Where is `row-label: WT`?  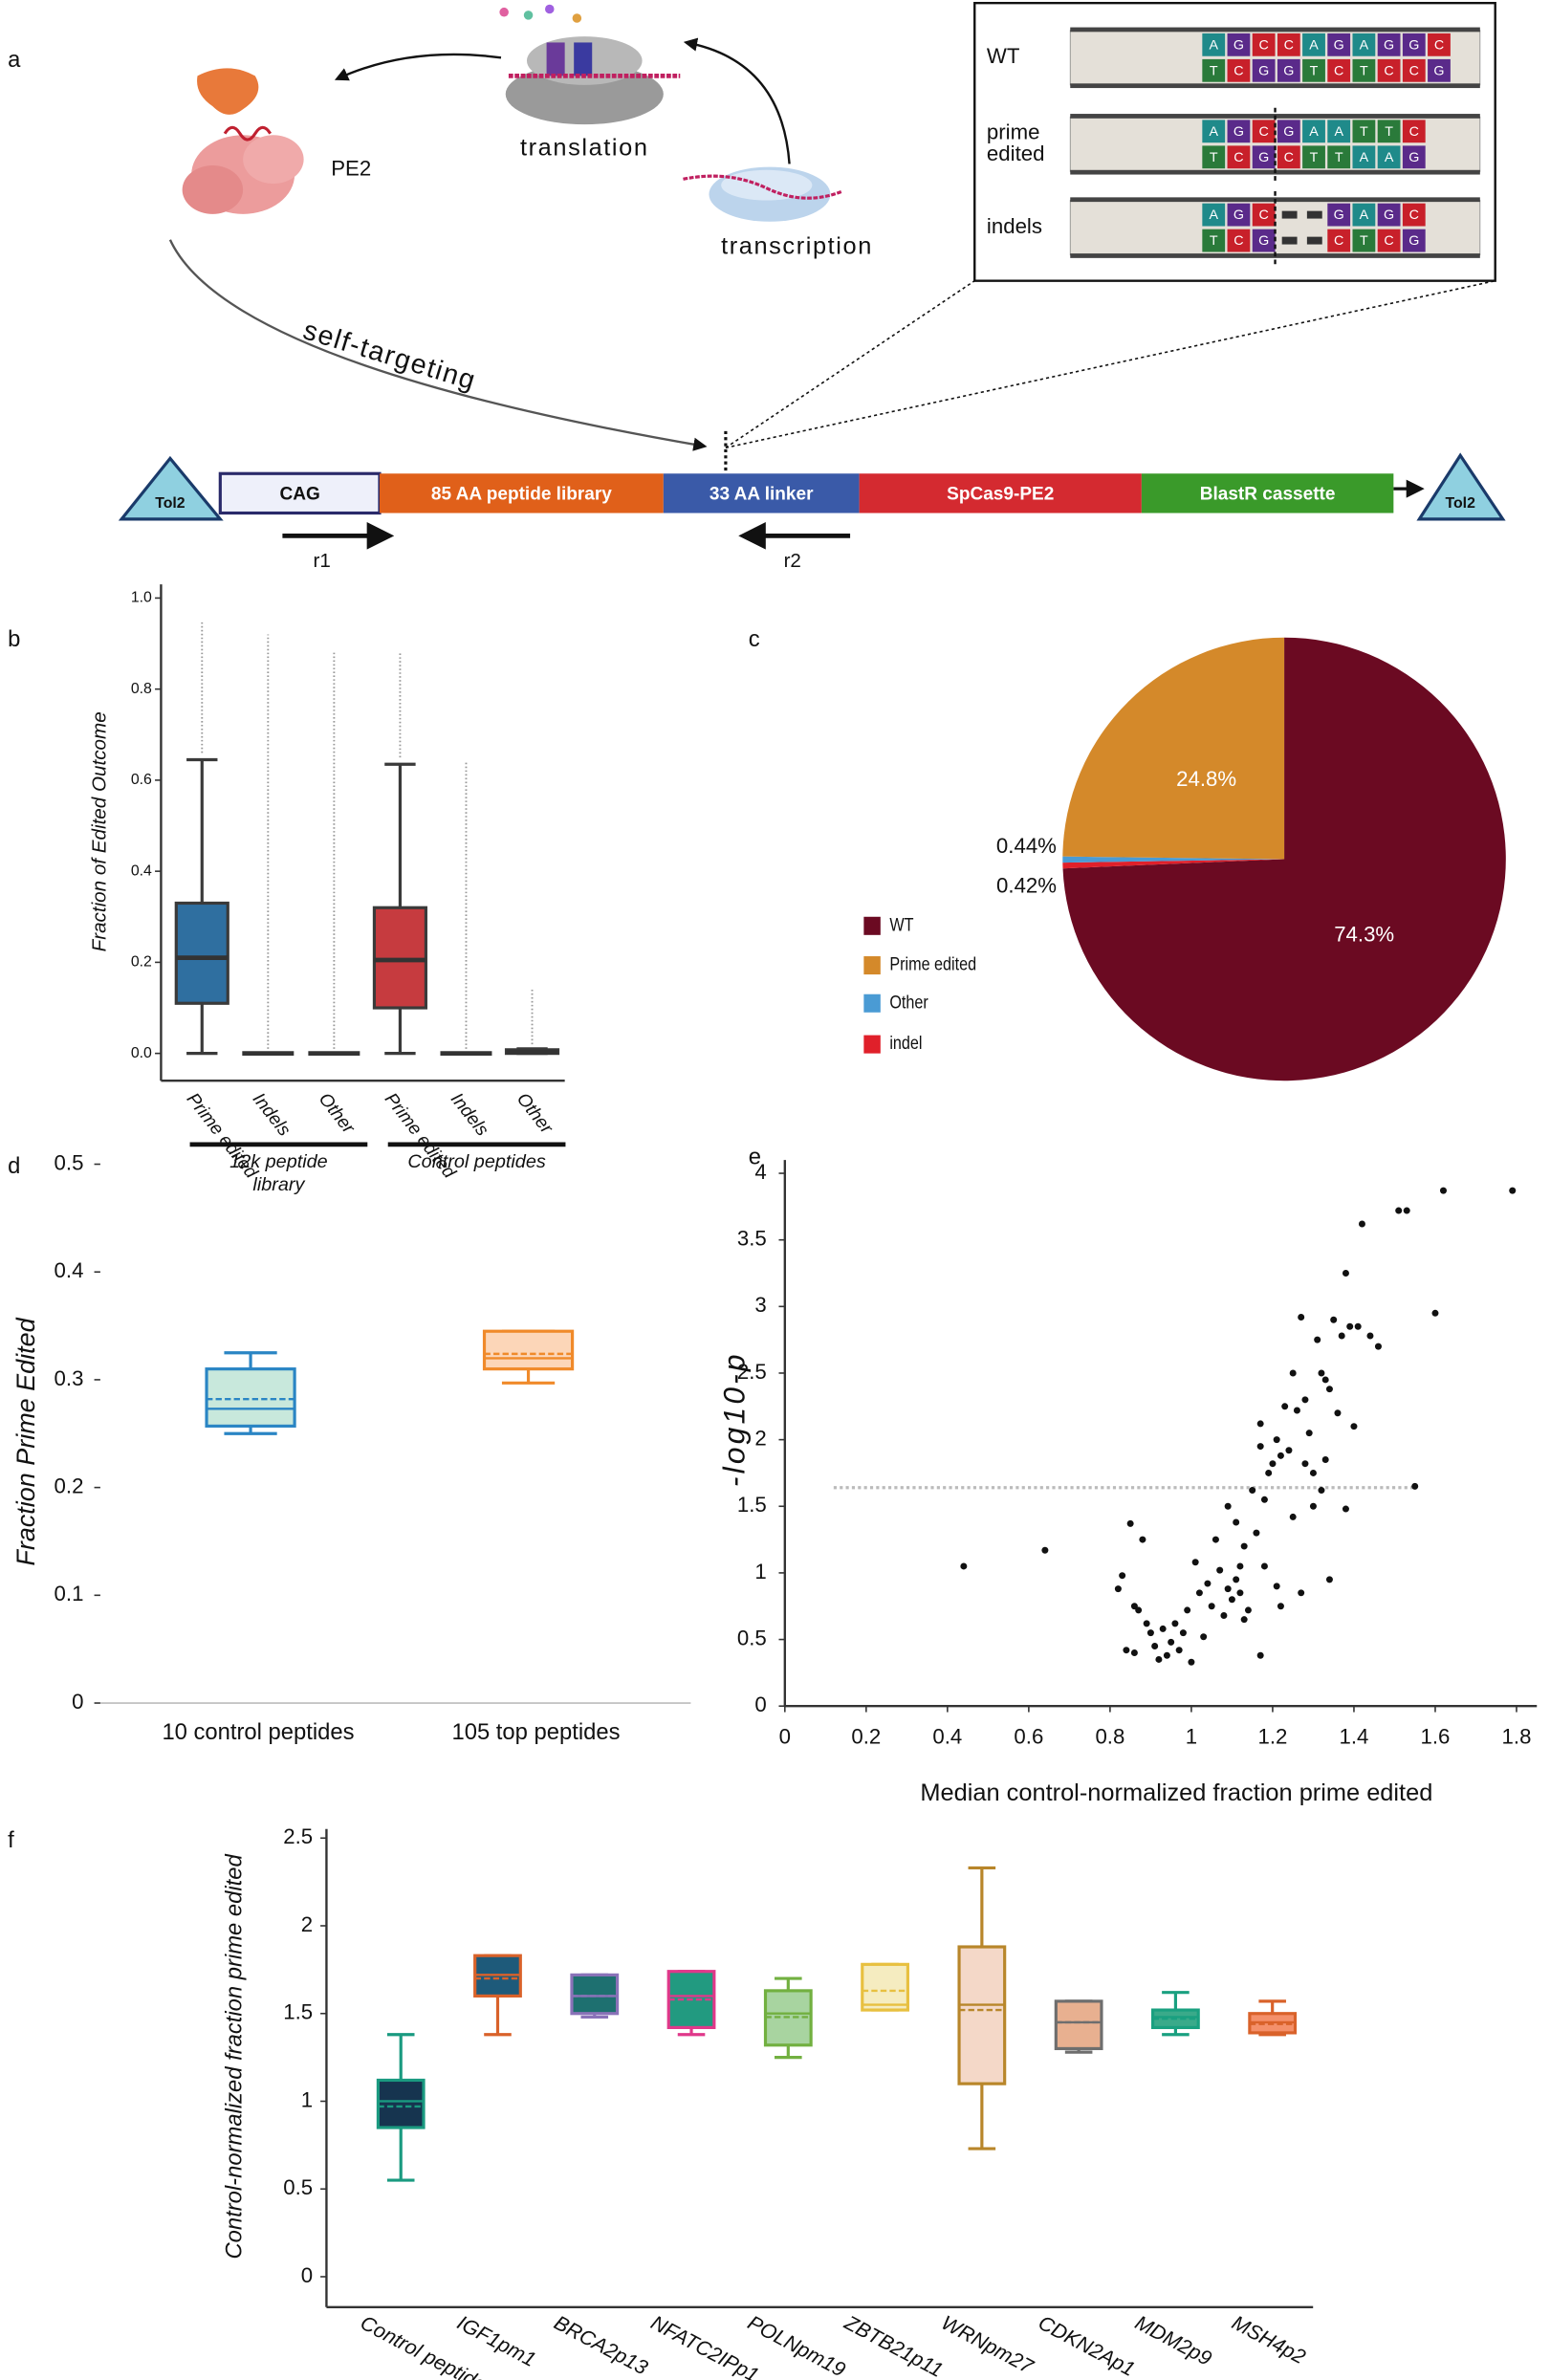 row-label: WT is located at coordinates (1003, 56).